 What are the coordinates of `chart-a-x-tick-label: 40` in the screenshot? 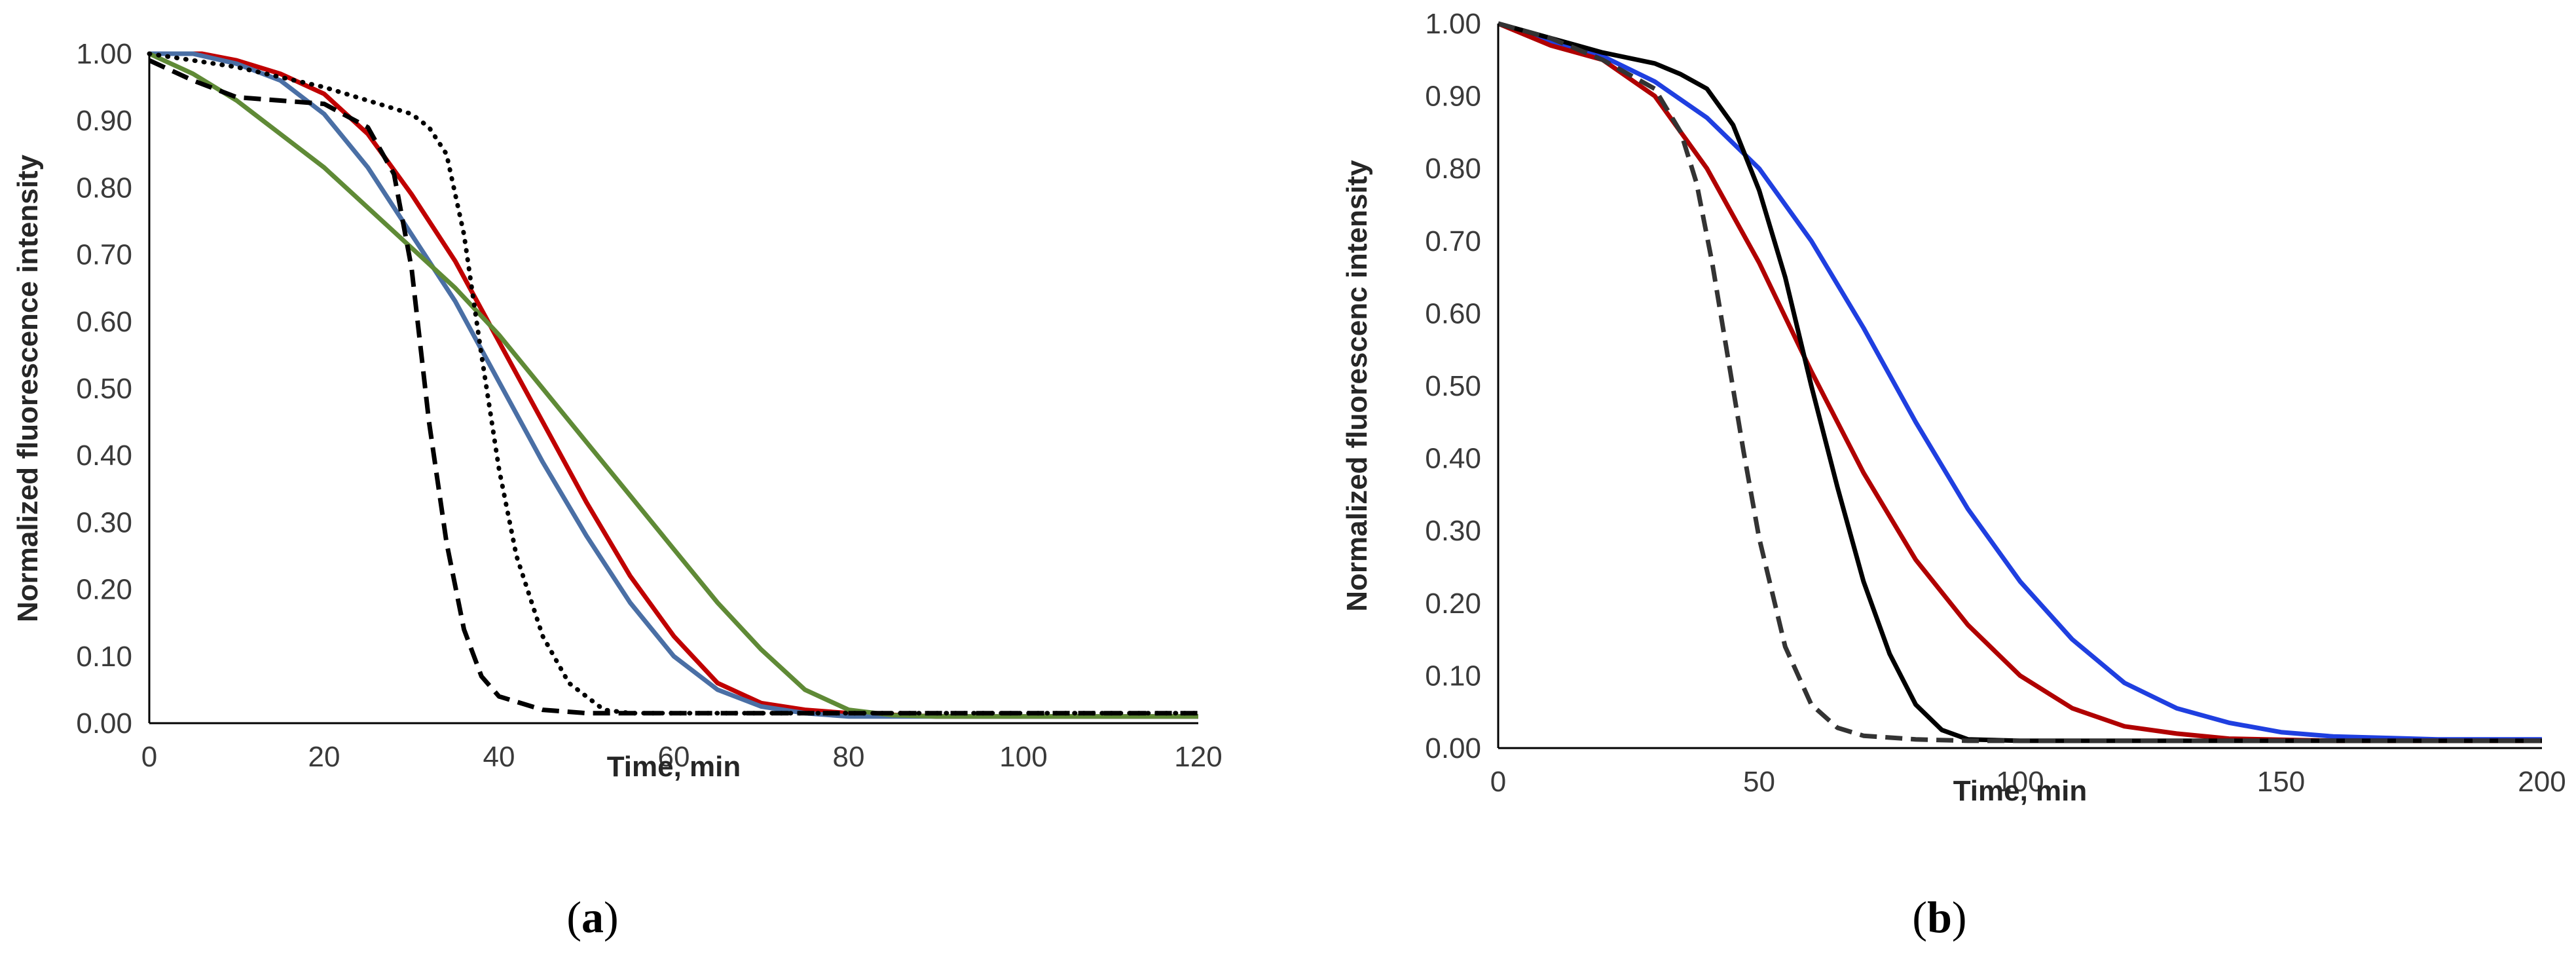 It's located at (499, 757).